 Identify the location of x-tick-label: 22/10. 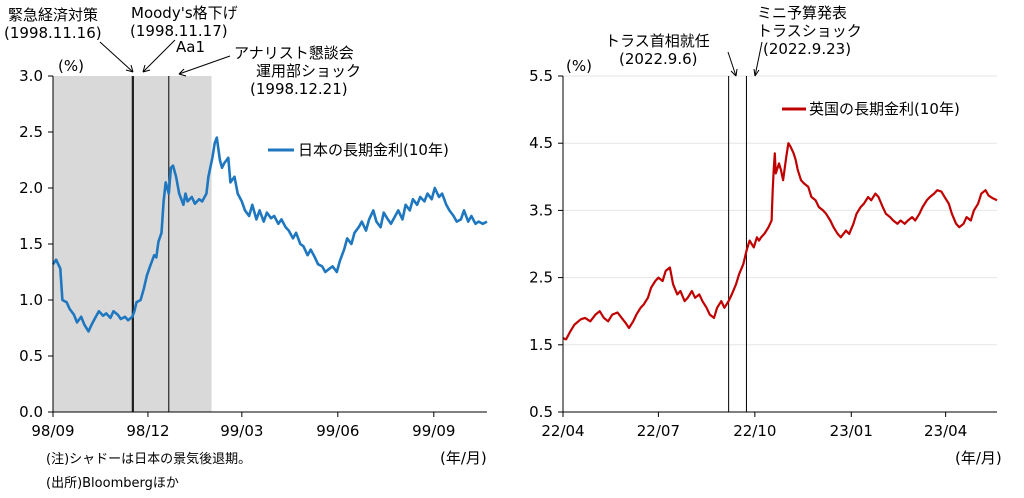
(754, 431).